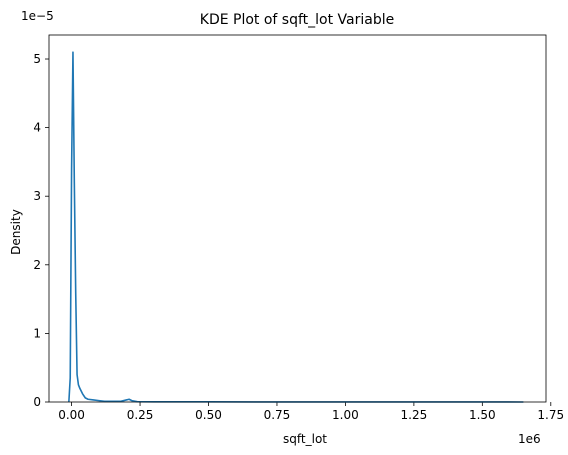 This screenshot has height=455, width=568. Describe the element at coordinates (297, 20) in the screenshot. I see `chart-title: KDE Plot of sqft_lot Variable` at that location.